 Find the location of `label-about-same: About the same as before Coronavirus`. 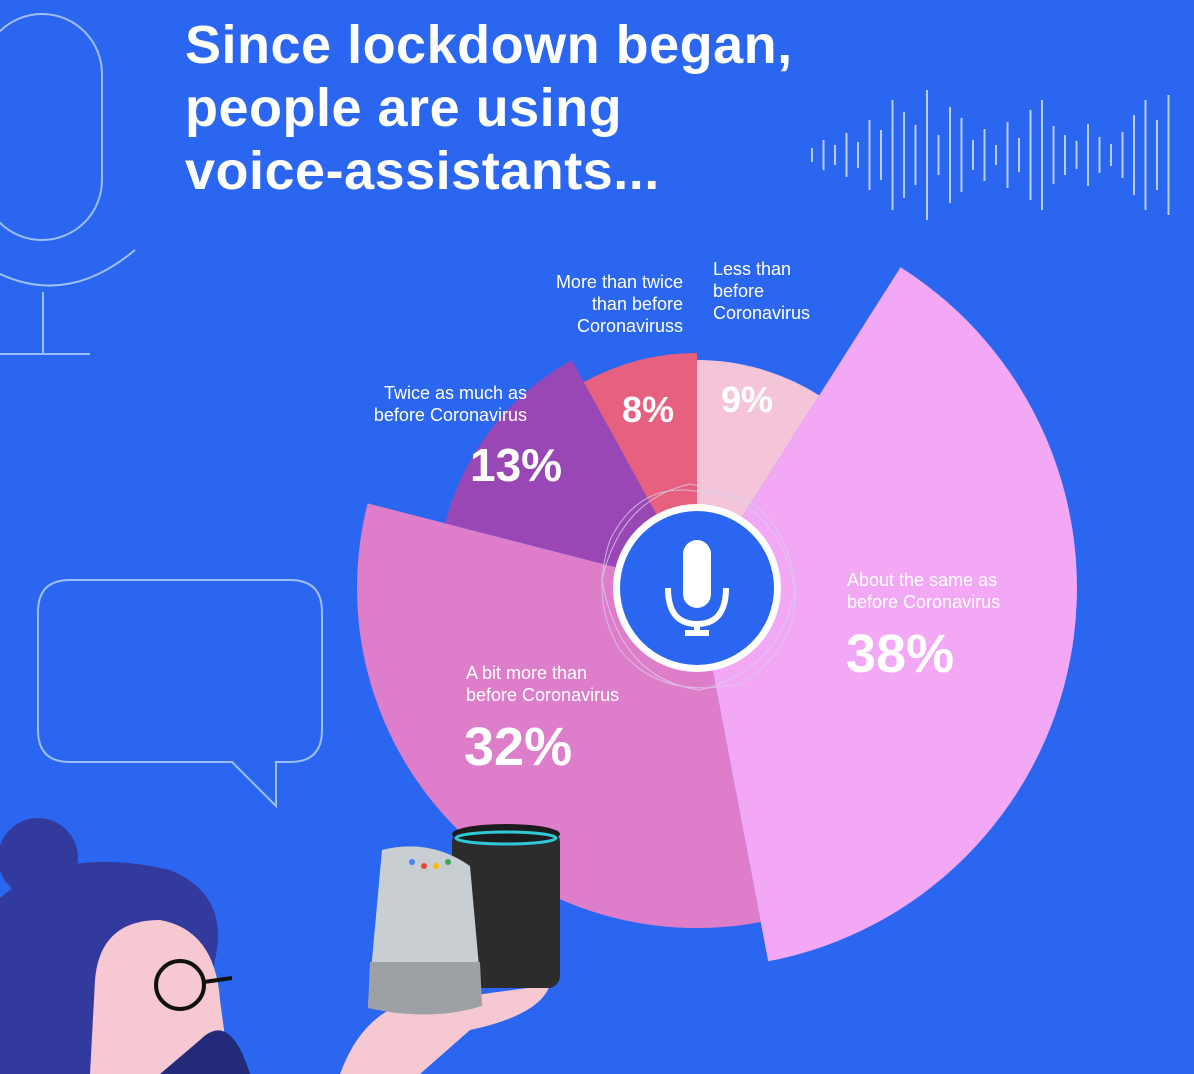

label-about-same: About the same as before Coronavirus is located at coordinates (923, 591).